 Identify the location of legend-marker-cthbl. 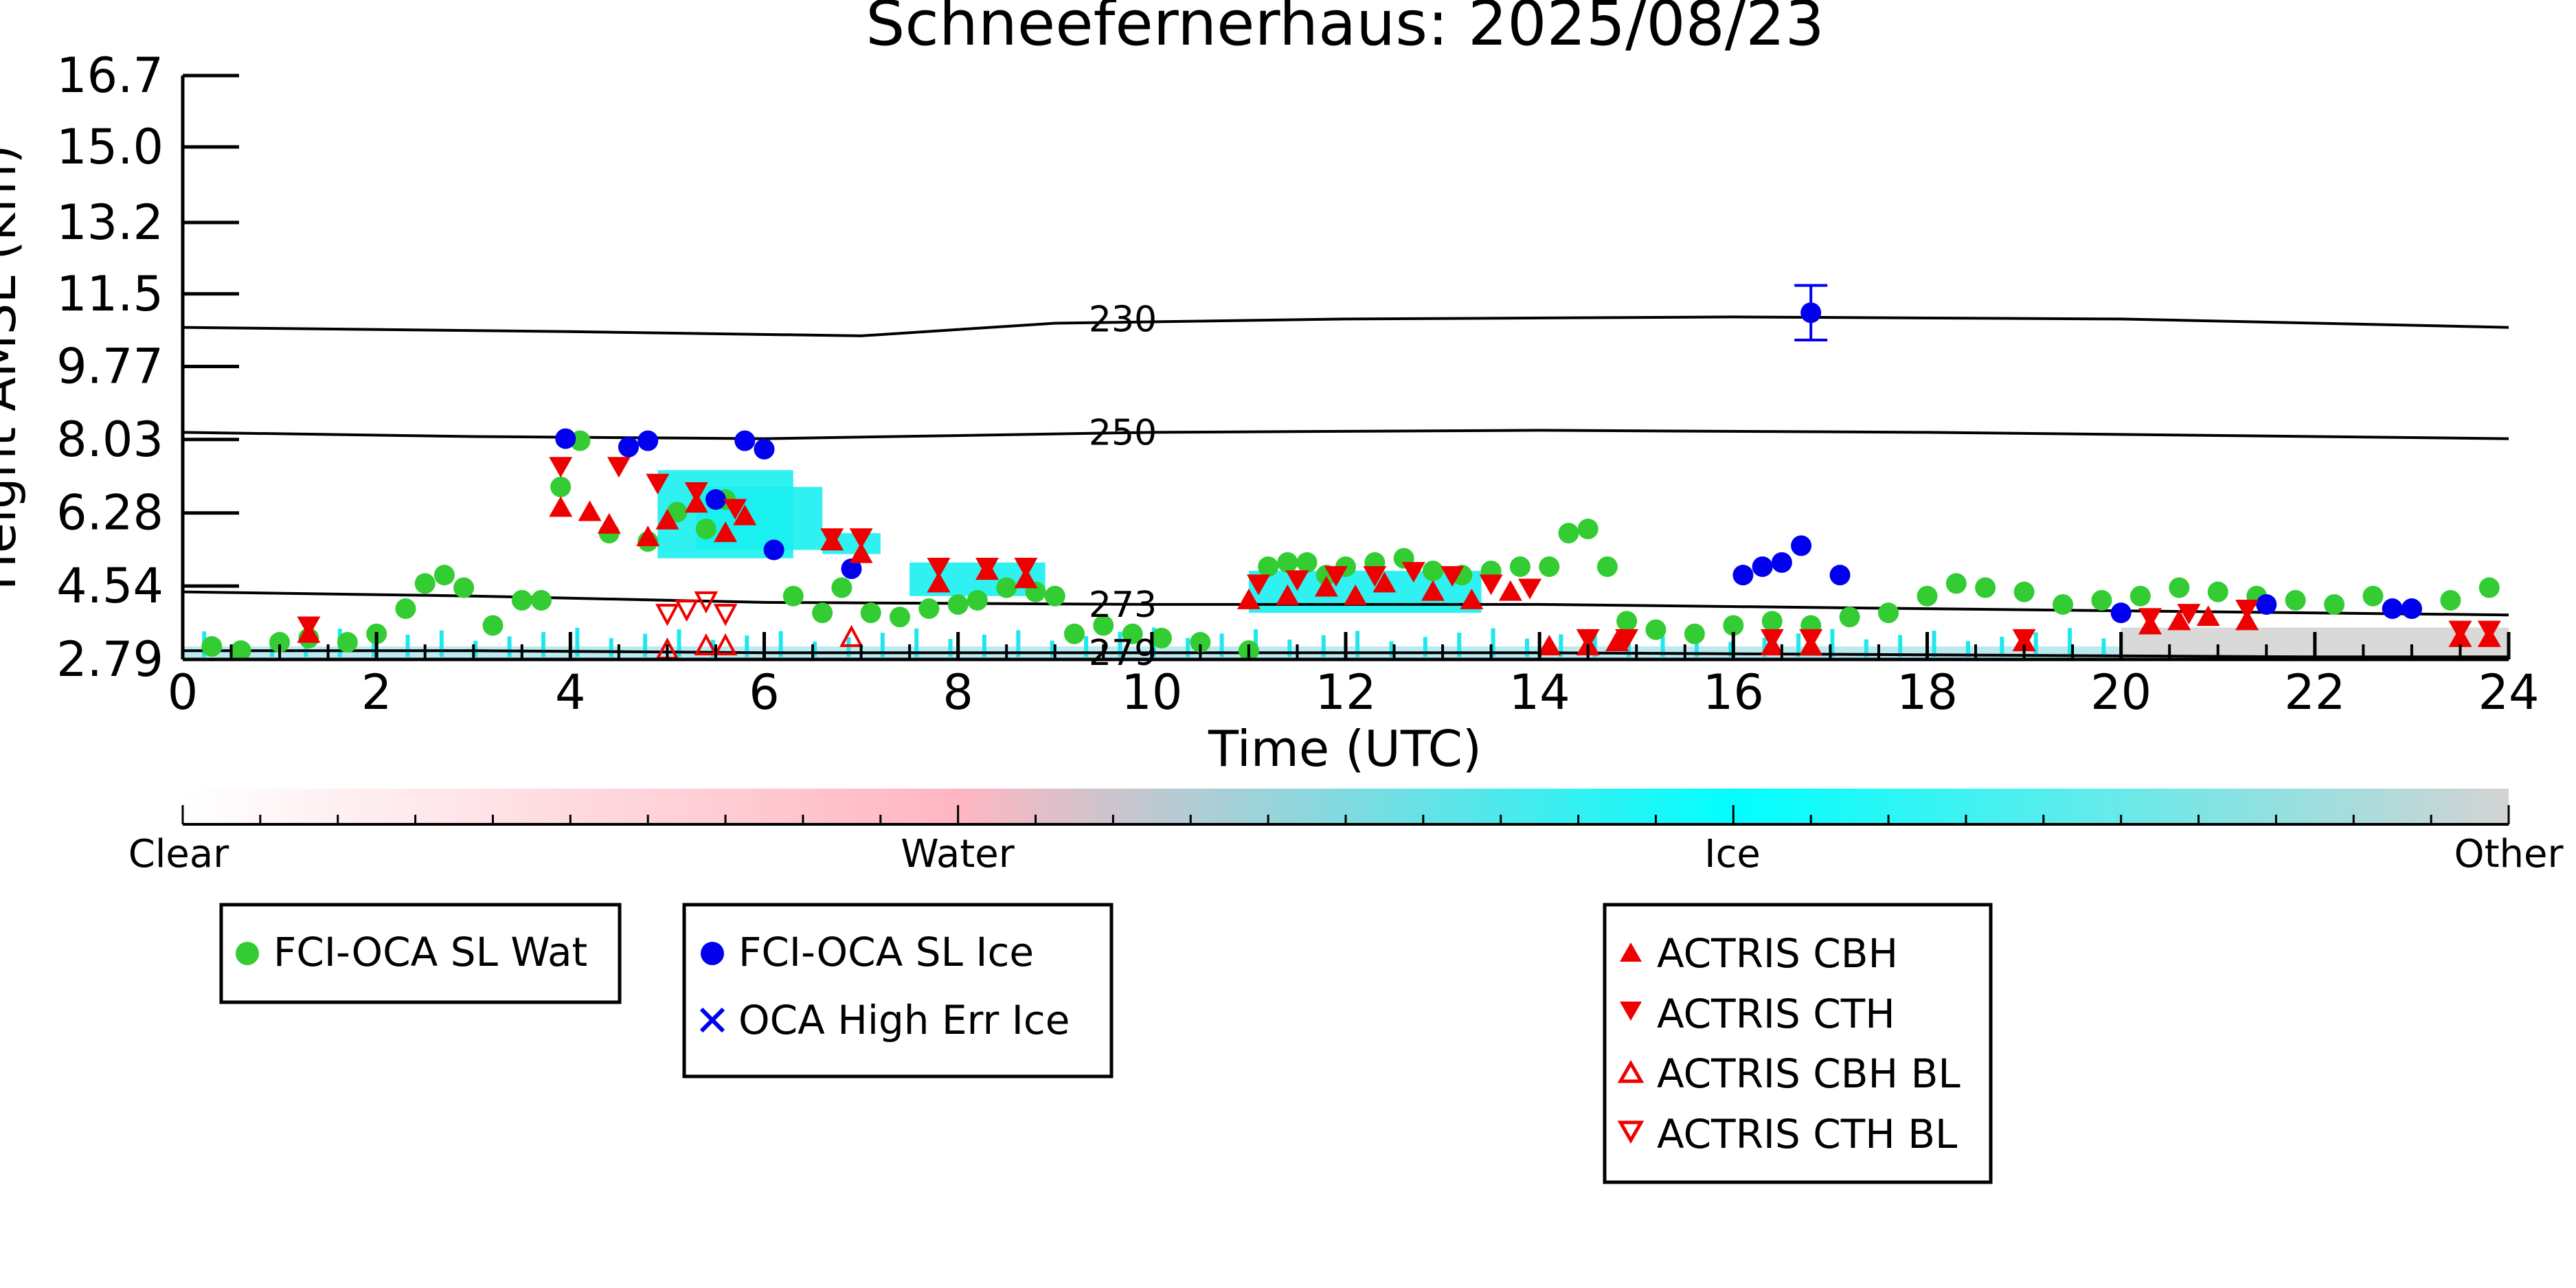
(1631, 1132).